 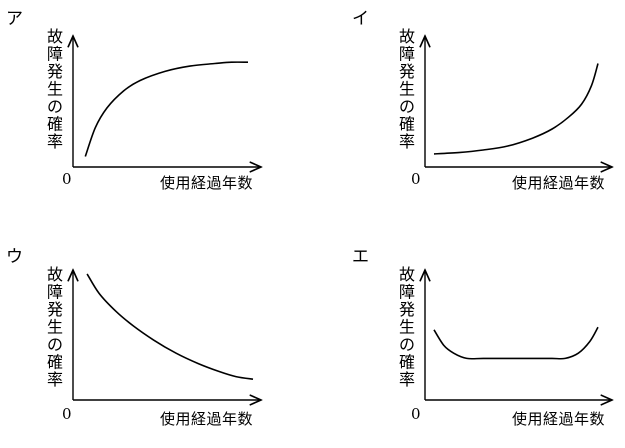 What do you see at coordinates (360, 257) in the screenshot?
I see `panel-label: エ` at bounding box center [360, 257].